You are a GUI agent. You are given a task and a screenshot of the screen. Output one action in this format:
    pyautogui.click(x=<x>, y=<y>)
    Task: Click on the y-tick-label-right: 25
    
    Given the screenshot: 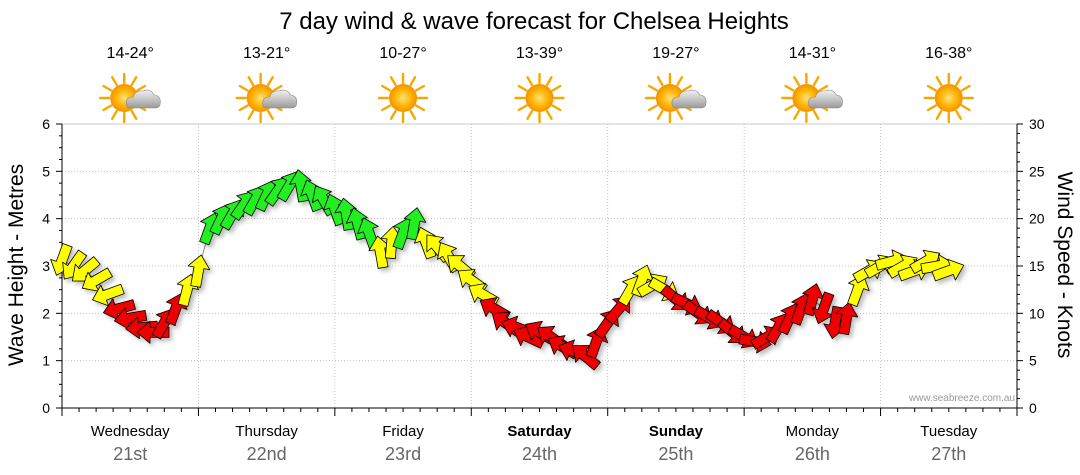 What is the action you would take?
    pyautogui.click(x=1037, y=171)
    